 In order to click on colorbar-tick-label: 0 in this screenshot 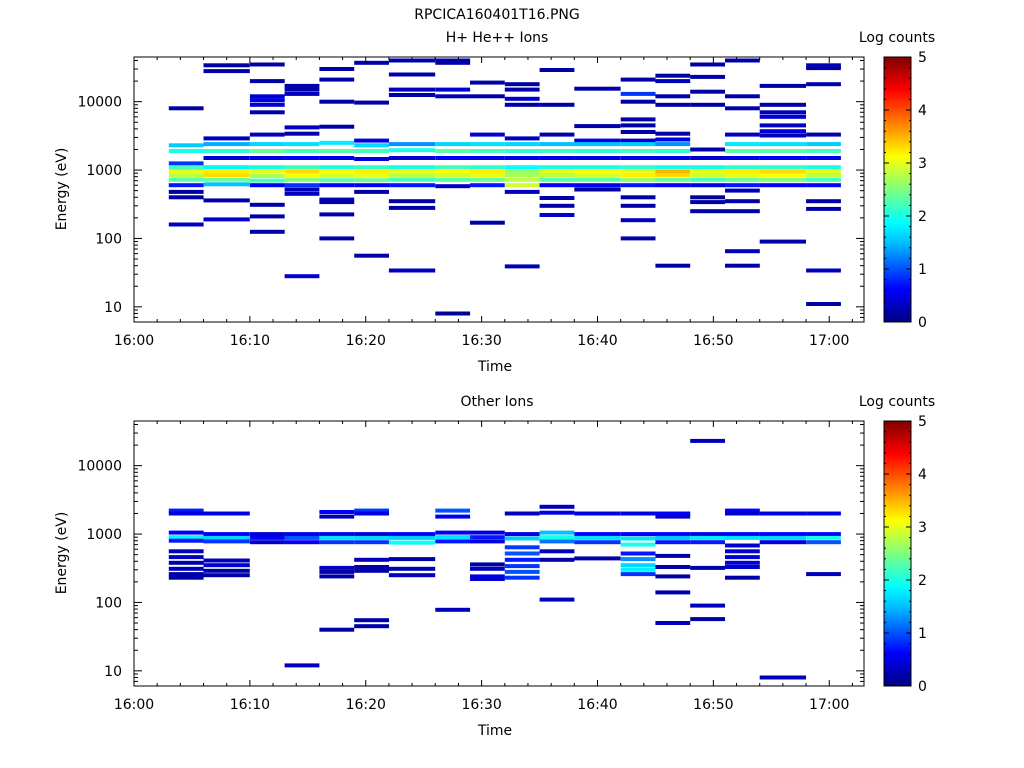, I will do `click(922, 323)`.